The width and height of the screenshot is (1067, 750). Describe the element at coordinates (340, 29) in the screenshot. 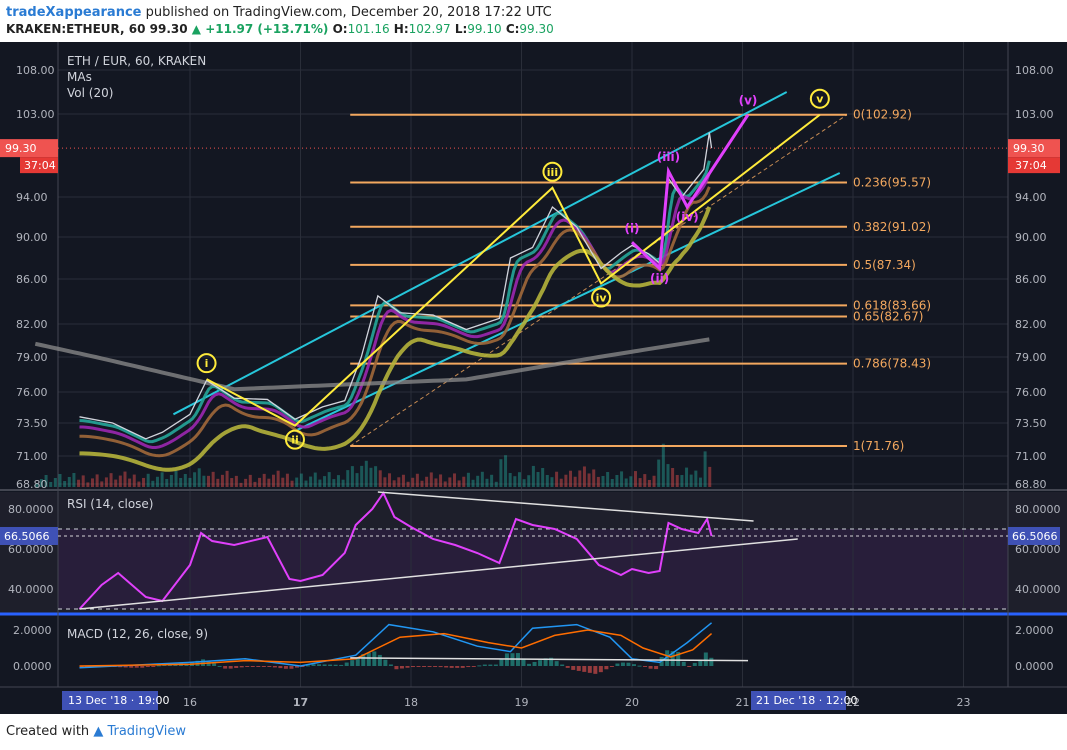

I see `open-label: O:` at that location.